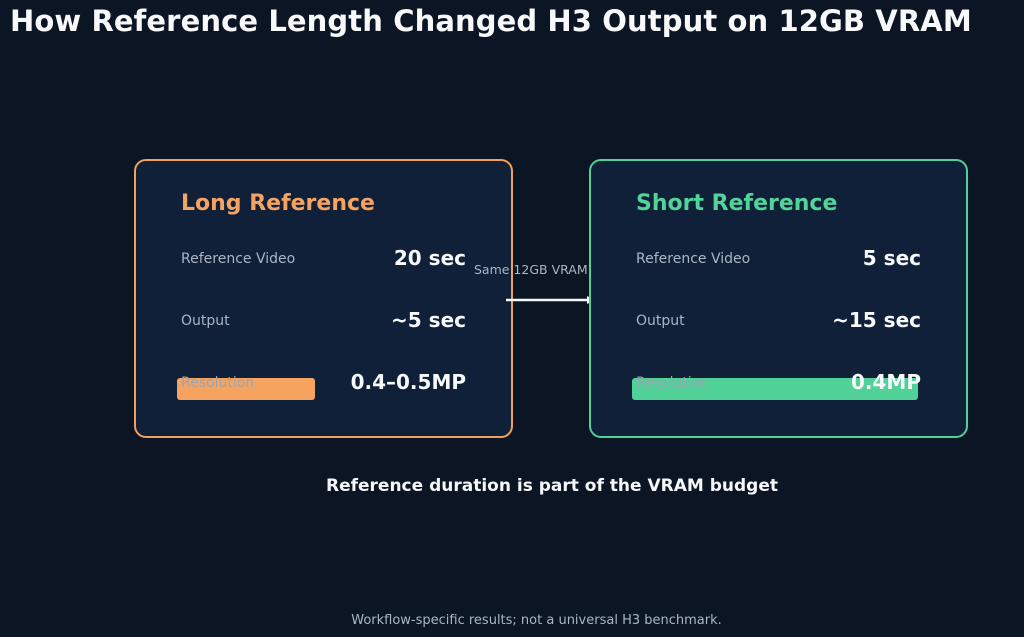 This screenshot has width=1024, height=637. What do you see at coordinates (548, 269) in the screenshot?
I see `arrow-label: Same 12GB VRAM class` at bounding box center [548, 269].